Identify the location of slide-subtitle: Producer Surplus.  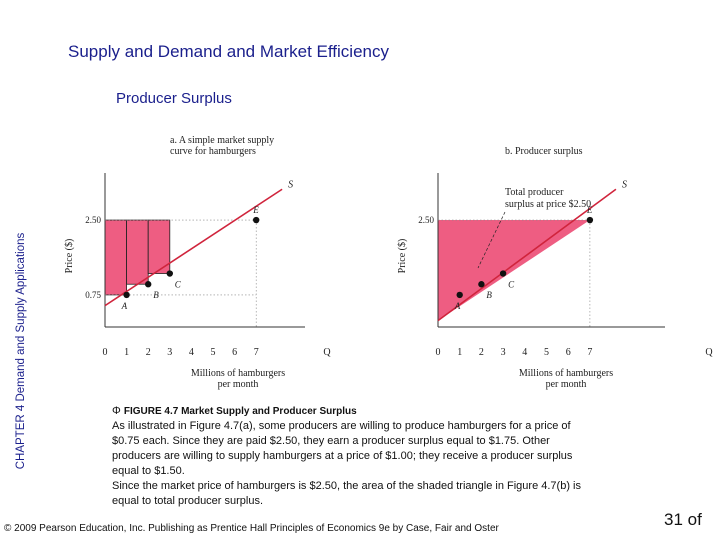
(174, 98).